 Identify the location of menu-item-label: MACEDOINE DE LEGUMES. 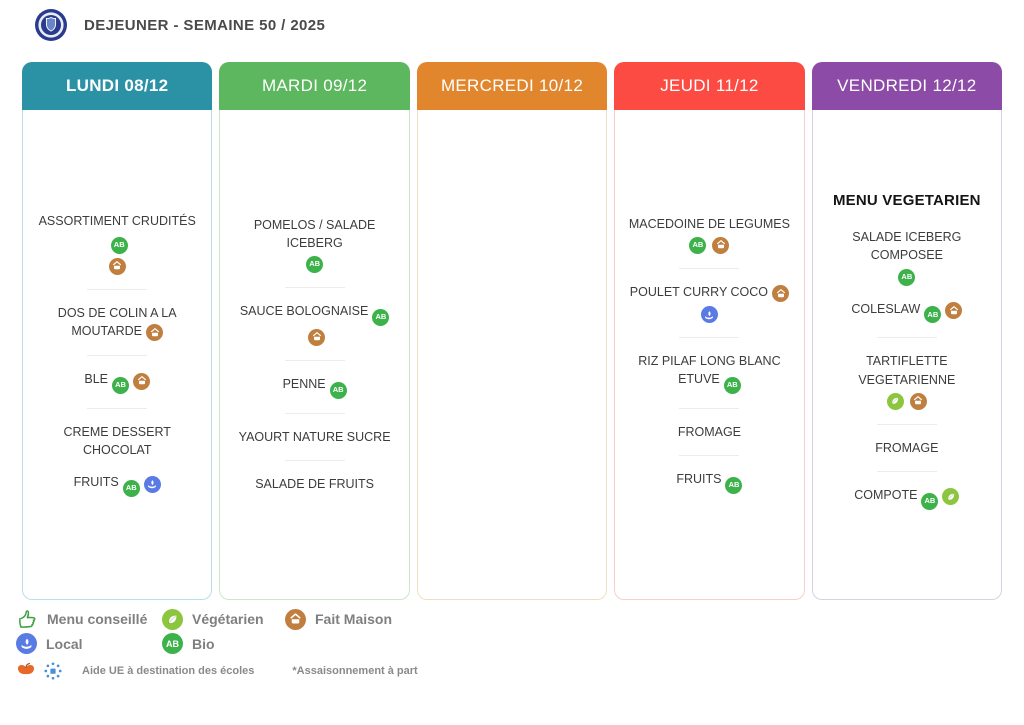
(709, 223).